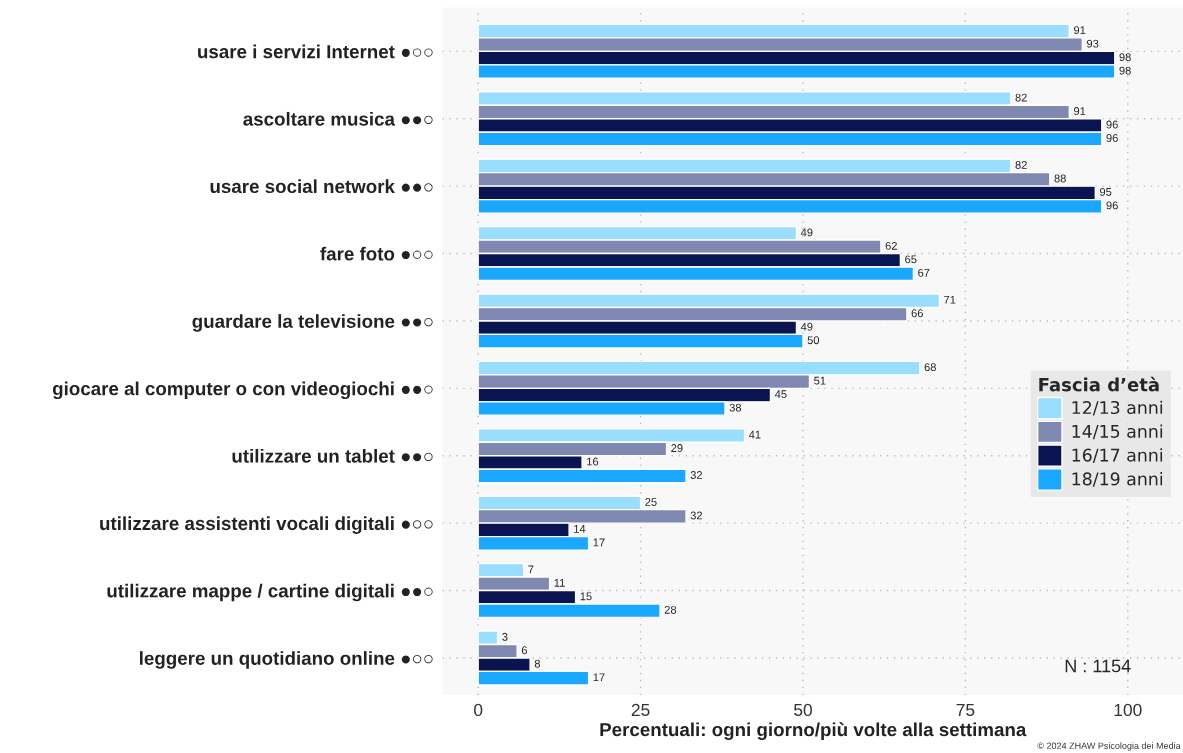  What do you see at coordinates (312, 323) in the screenshot?
I see `y-tick-label: guardare la televisione ●●○` at bounding box center [312, 323].